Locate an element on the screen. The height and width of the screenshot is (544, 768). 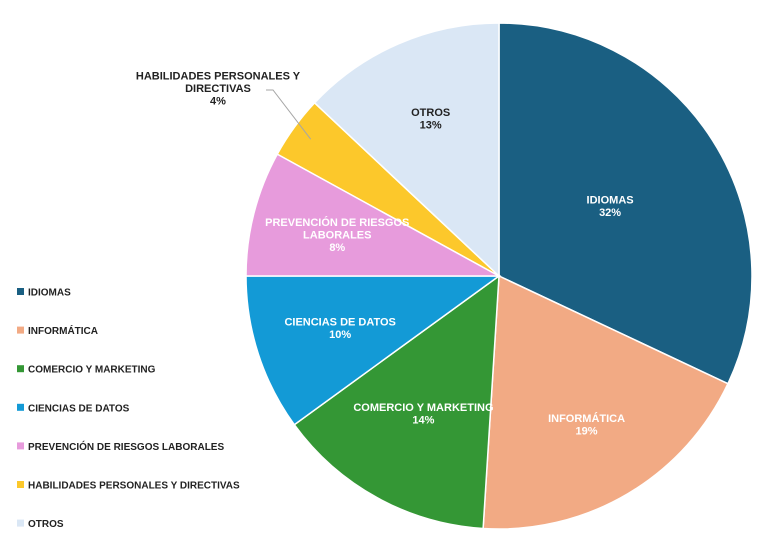
pie-slice-ciencias-de-datos is located at coordinates (373, 350).